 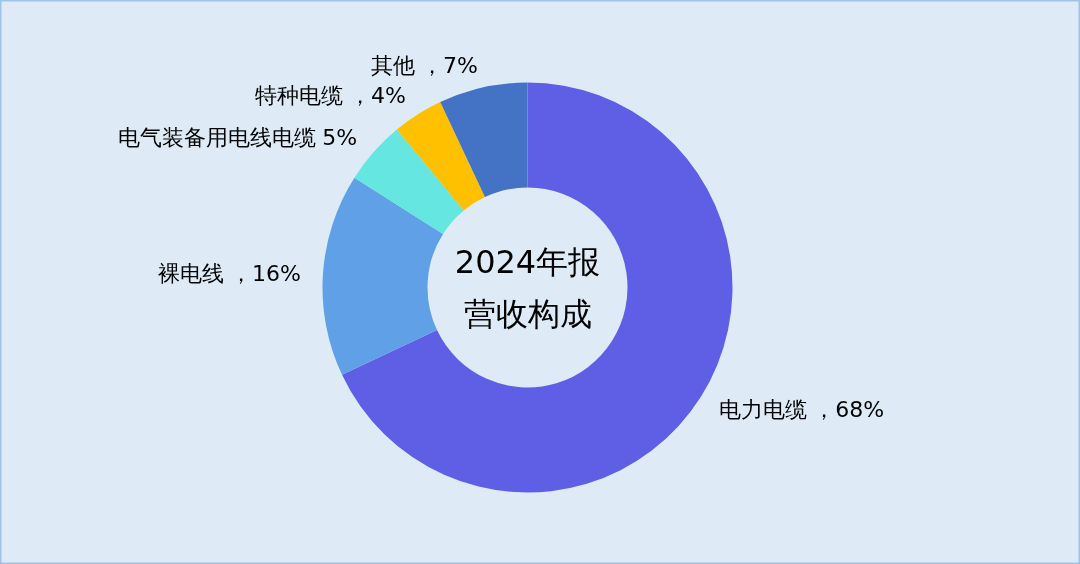 I want to click on slice-label: 电力电缆, so click(x=763, y=409).